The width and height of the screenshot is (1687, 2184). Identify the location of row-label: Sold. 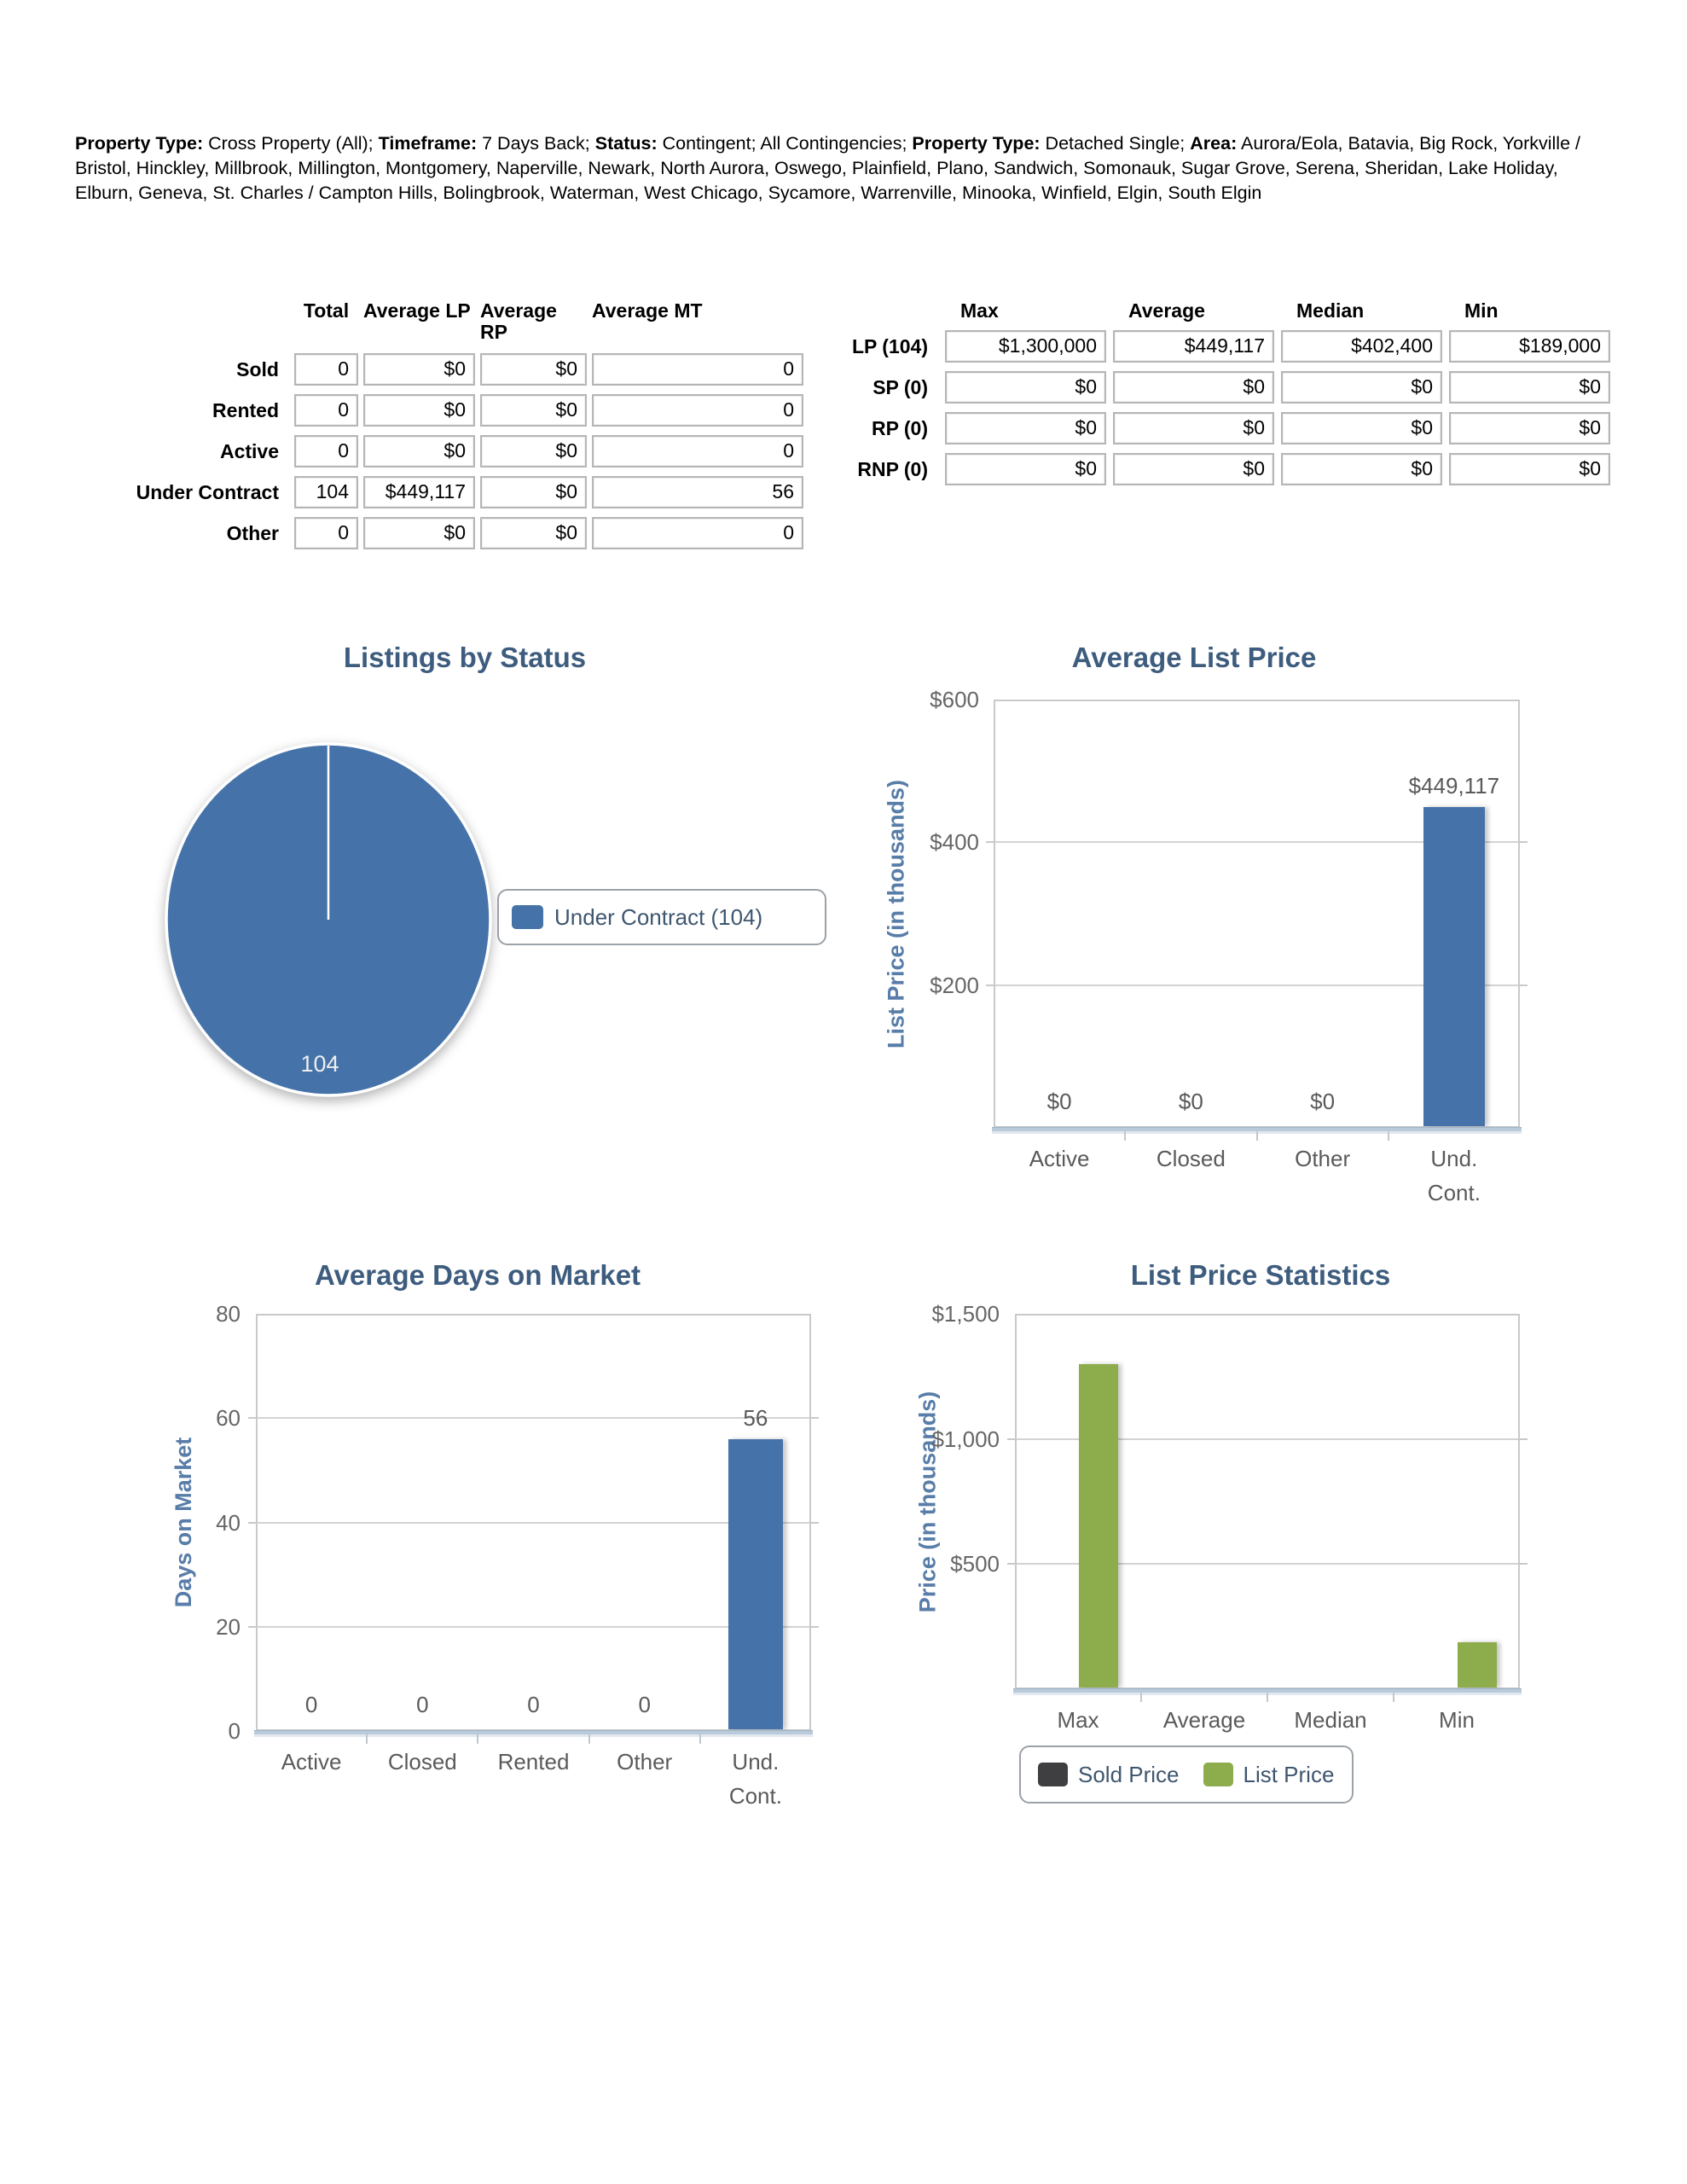
(257, 369).